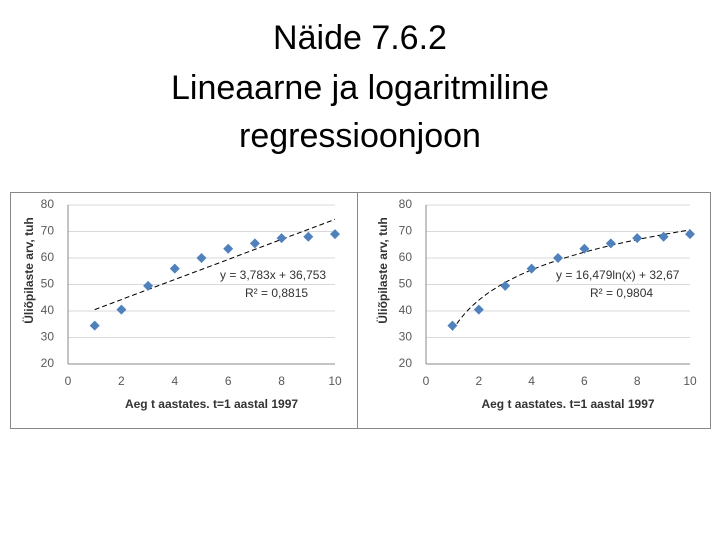 The width and height of the screenshot is (720, 545). What do you see at coordinates (276, 293) in the screenshot?
I see `trendline-r-squared: R² = 0,8815` at bounding box center [276, 293].